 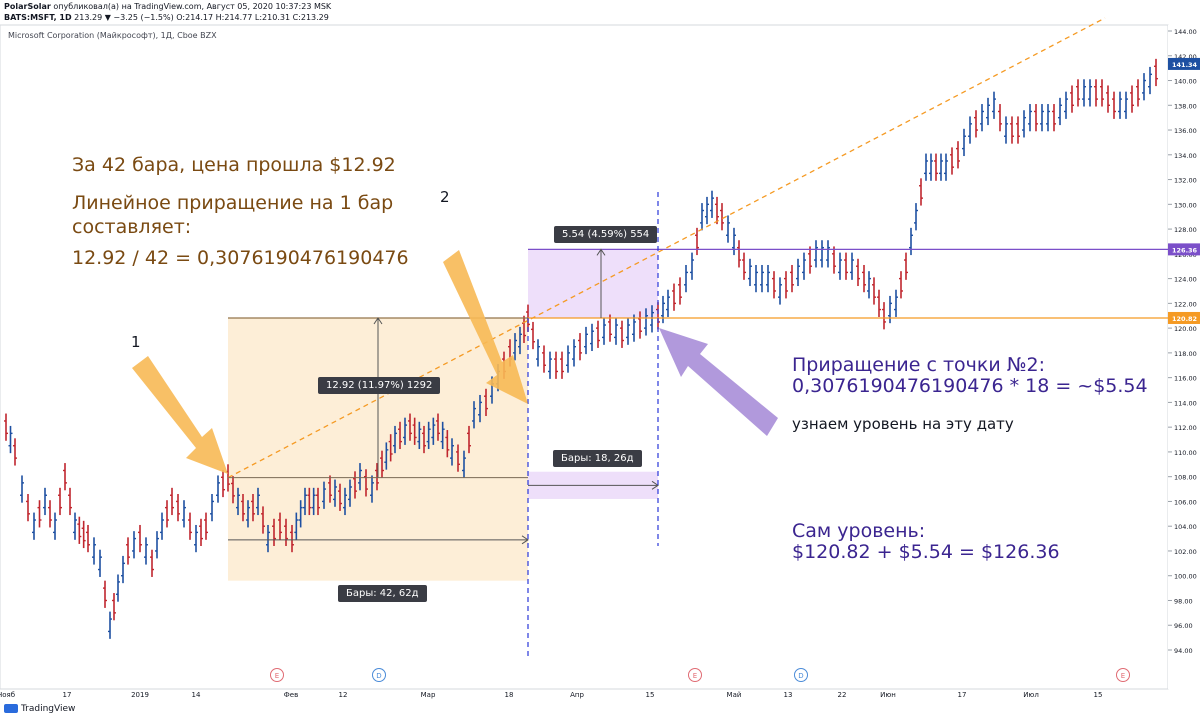 What do you see at coordinates (277, 675) in the screenshot?
I see `event-marker` at bounding box center [277, 675].